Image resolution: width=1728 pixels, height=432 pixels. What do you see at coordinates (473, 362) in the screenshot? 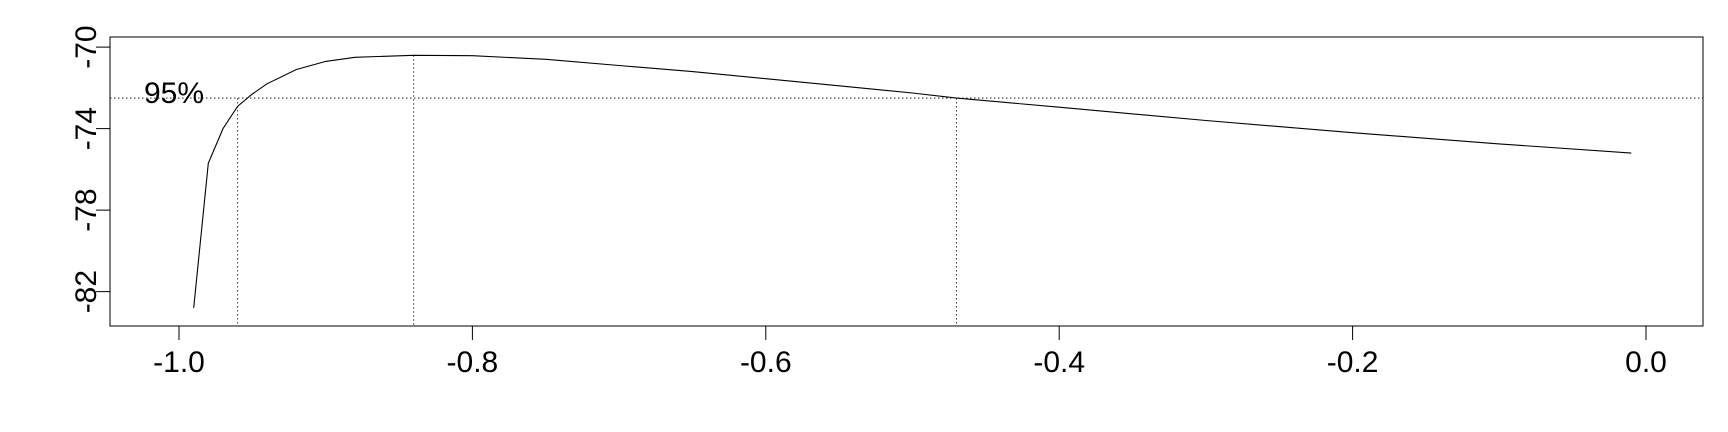
I see `x-tick-label: -0.8` at bounding box center [473, 362].